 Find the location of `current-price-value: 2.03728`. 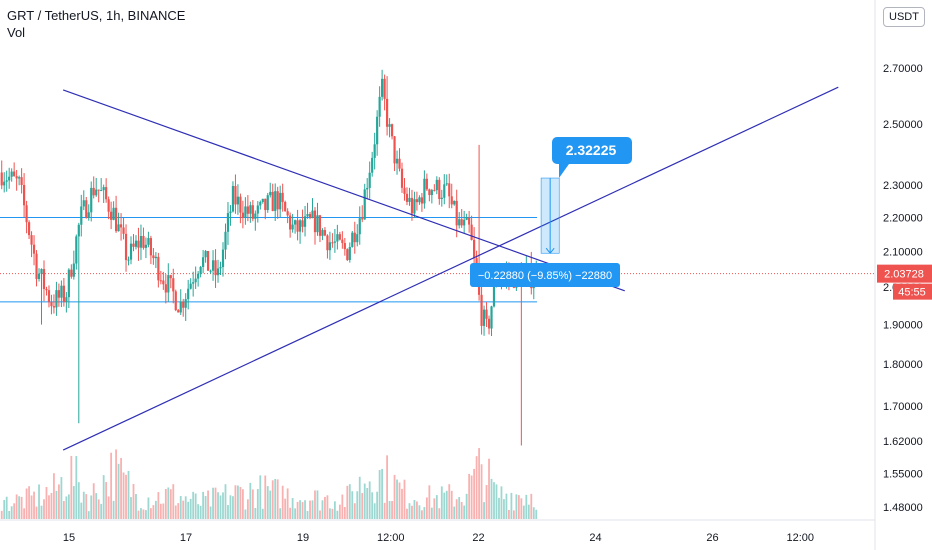

current-price-value: 2.03728 is located at coordinates (904, 275).